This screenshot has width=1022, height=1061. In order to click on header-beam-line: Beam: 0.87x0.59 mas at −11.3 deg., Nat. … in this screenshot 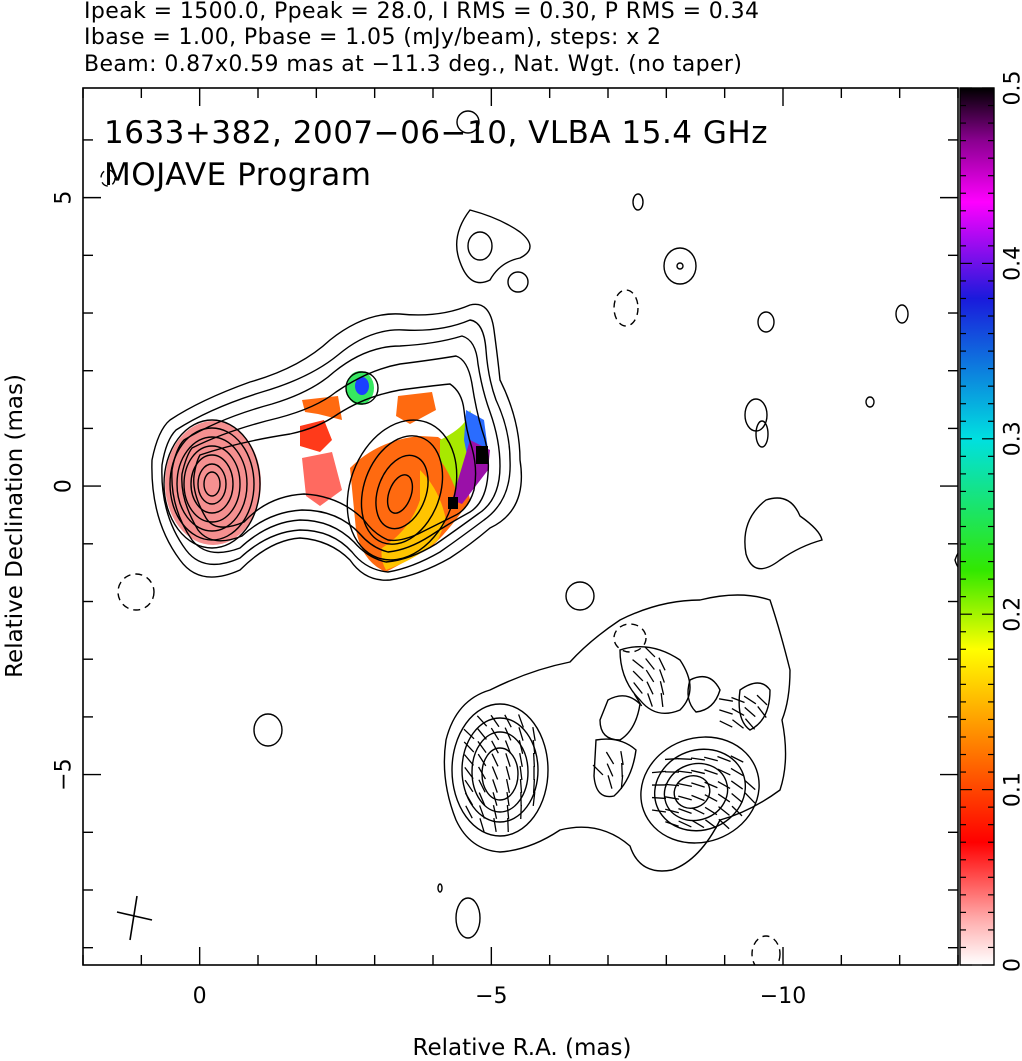, I will do `click(413, 64)`.